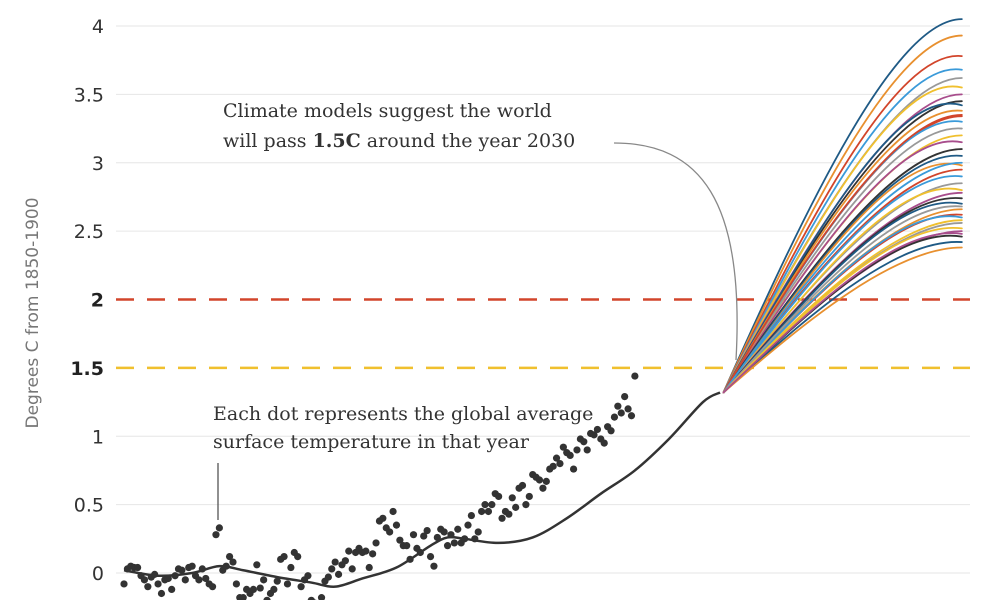 The width and height of the screenshot is (1000, 600). Describe the element at coordinates (268, 141) in the screenshot. I see `annotation-segment: will pass` at that location.